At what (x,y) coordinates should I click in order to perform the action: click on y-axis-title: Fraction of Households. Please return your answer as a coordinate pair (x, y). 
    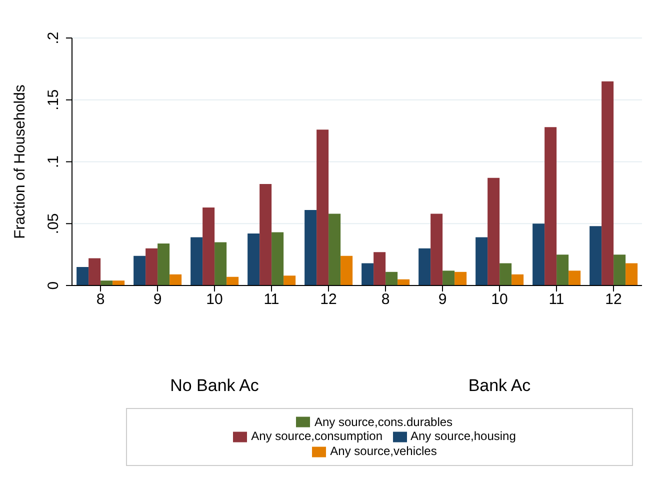
    Looking at the image, I should click on (19, 161).